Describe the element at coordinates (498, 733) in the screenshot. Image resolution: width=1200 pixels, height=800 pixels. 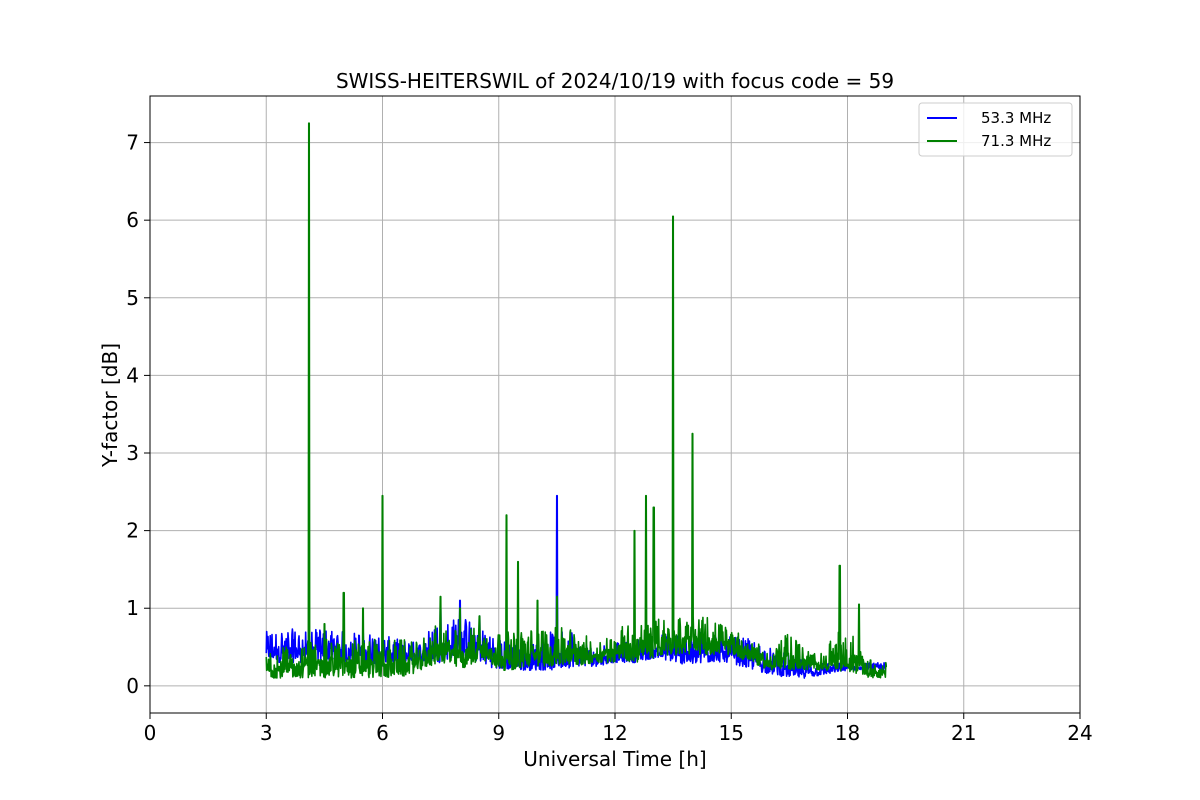
I see `x-tick-label: 9` at that location.